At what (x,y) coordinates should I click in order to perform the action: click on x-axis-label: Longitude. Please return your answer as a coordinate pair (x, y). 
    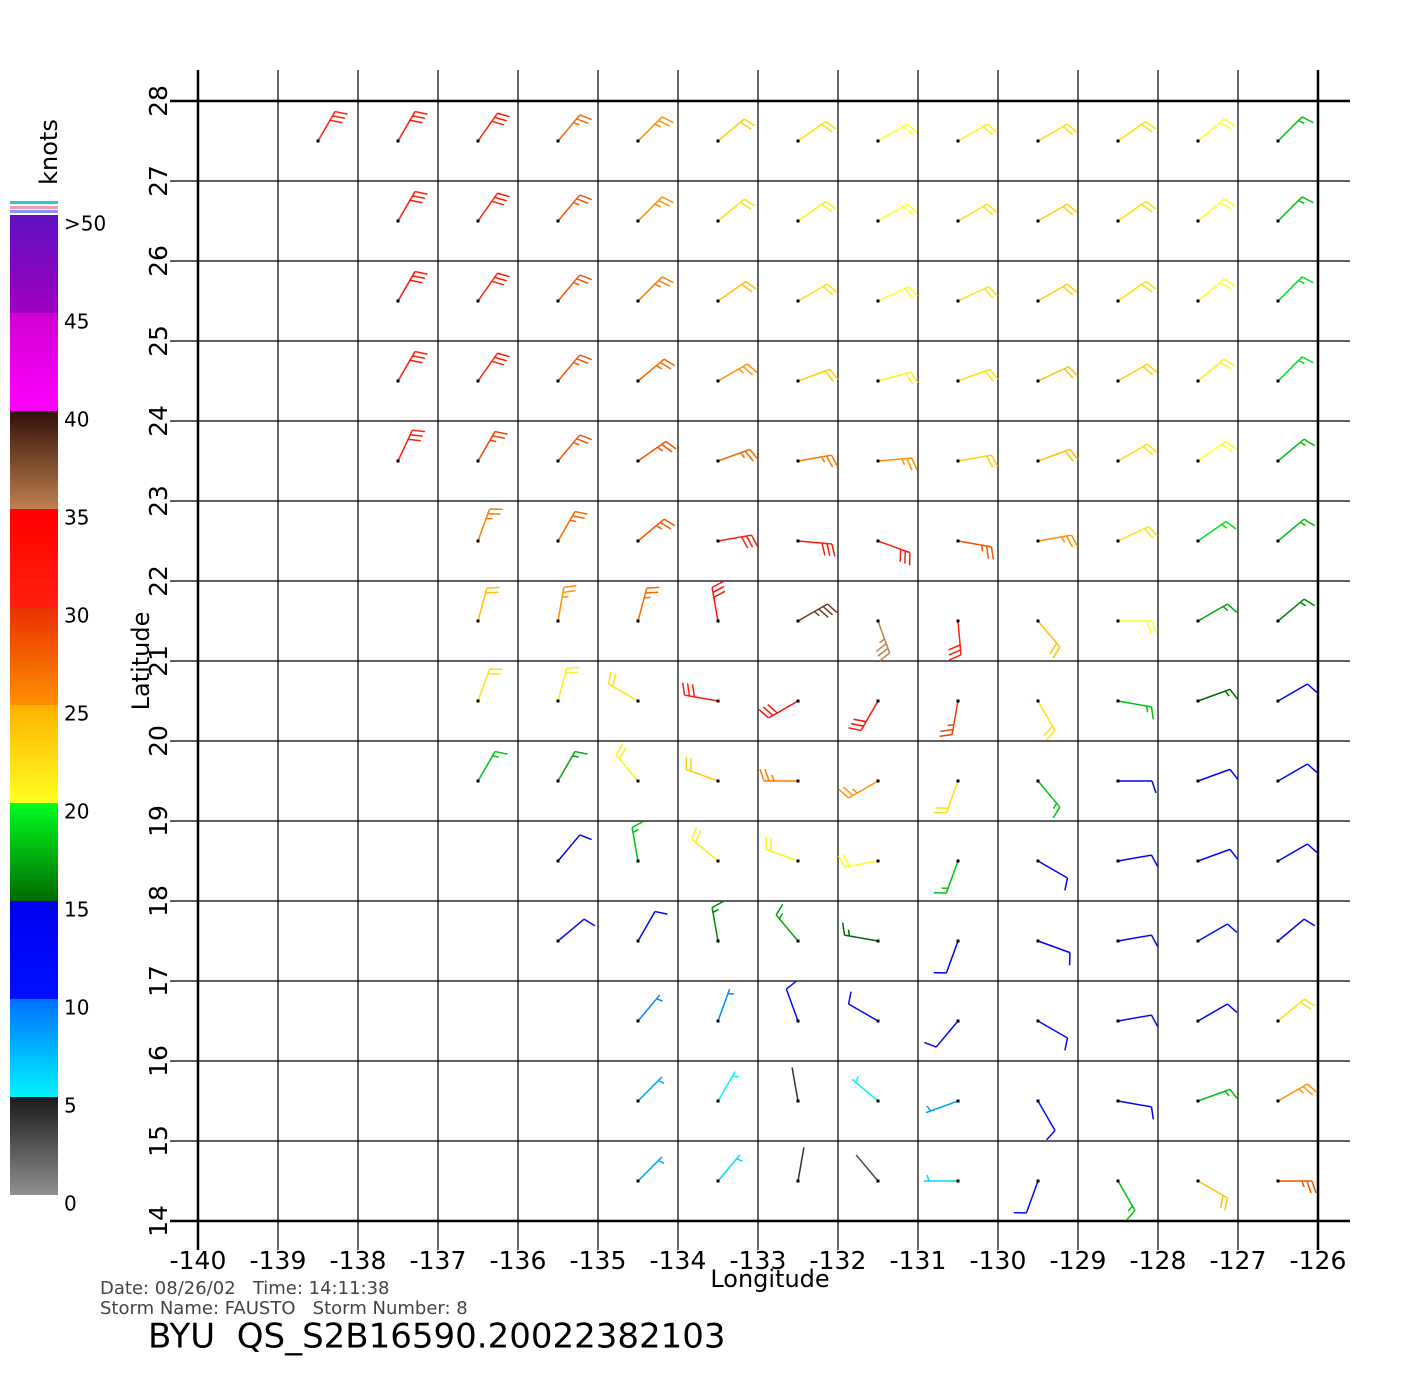
    Looking at the image, I should click on (769, 1279).